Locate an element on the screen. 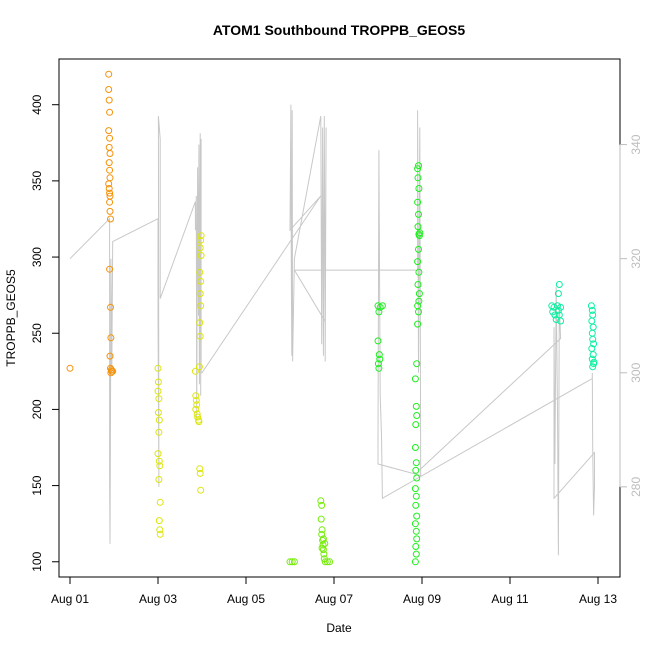 Image resolution: width=650 pixels, height=650 pixels. series-flight-aug12 is located at coordinates (573, 326).